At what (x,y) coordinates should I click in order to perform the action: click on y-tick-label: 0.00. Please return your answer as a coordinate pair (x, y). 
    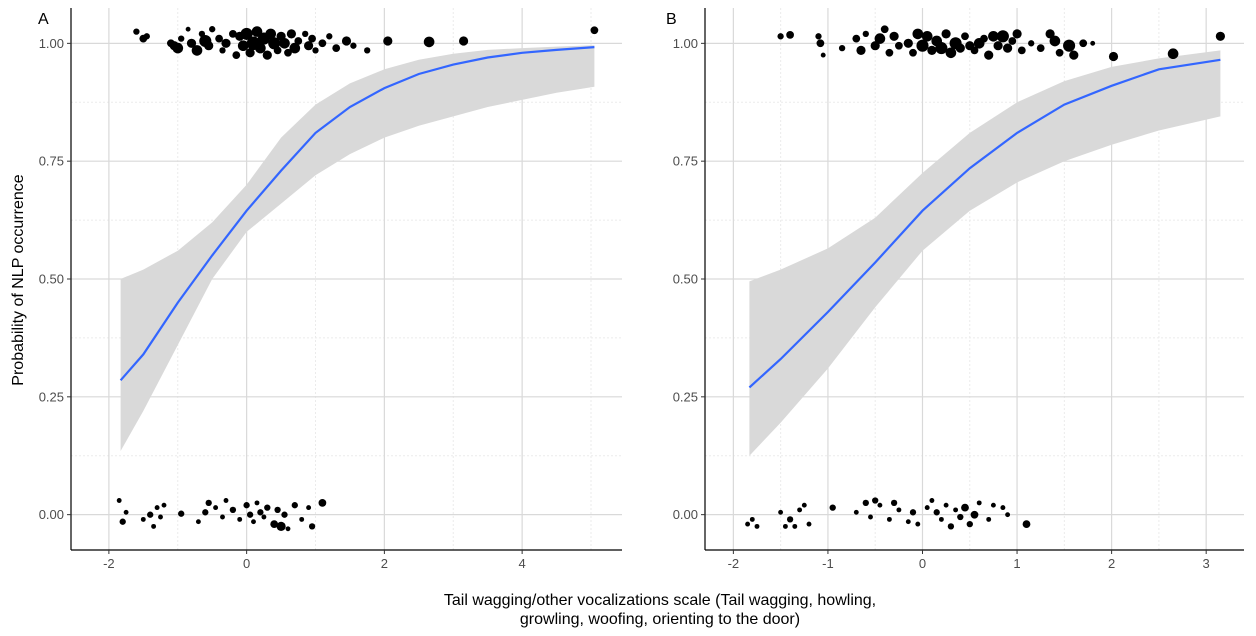
    Looking at the image, I should click on (51, 514).